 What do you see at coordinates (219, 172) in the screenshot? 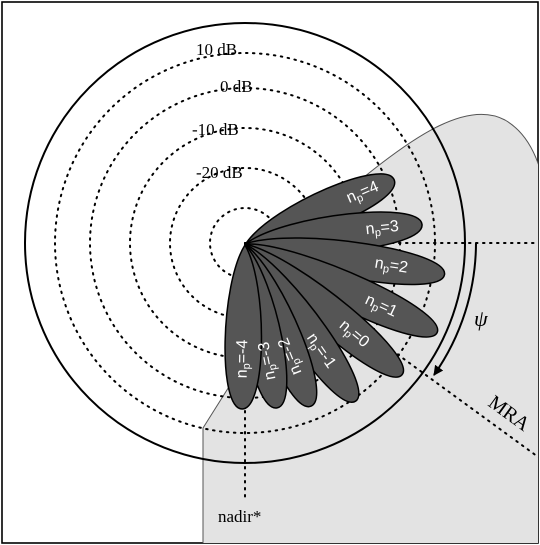
I see `ring-label-m20db: -20 dB` at bounding box center [219, 172].